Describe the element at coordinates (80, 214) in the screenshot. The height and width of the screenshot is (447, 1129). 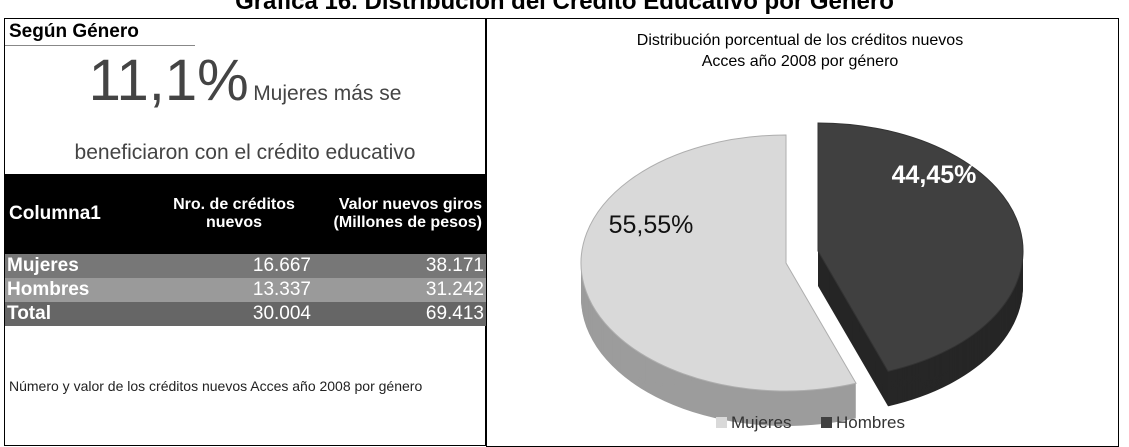
I see `column-header: Columna1` at that location.